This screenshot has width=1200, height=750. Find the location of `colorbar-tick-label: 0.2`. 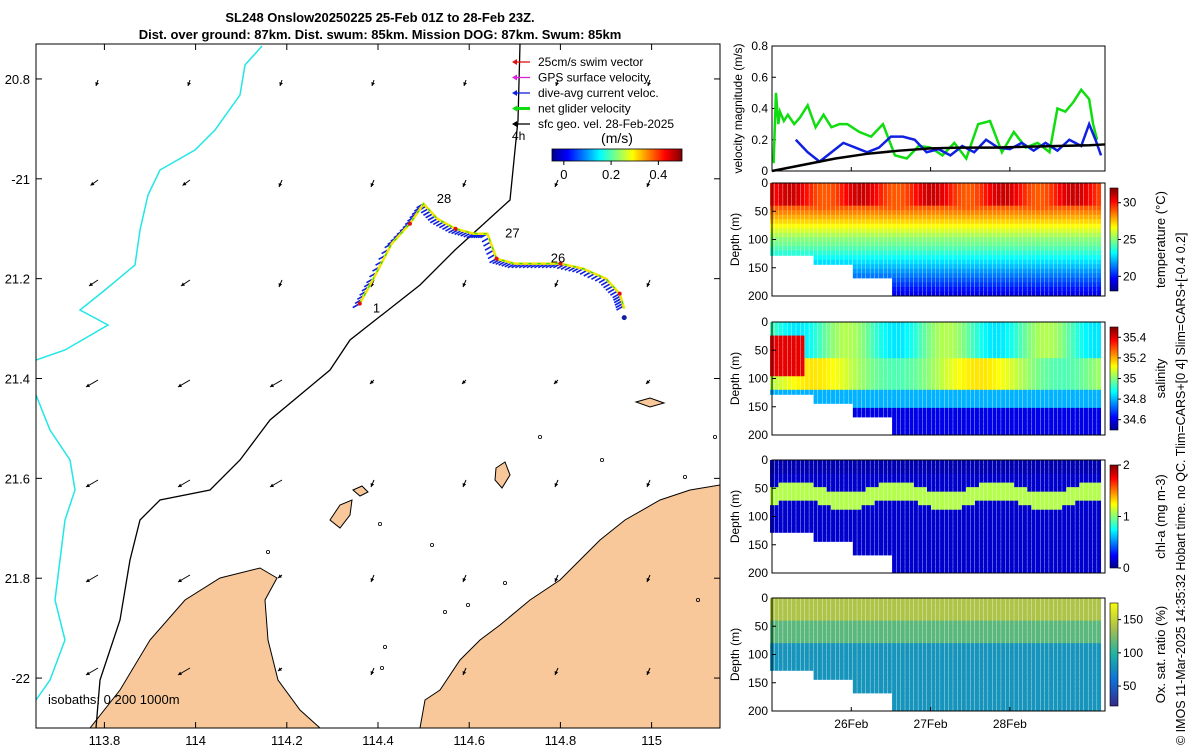

colorbar-tick-label: 0.2 is located at coordinates (611, 174).